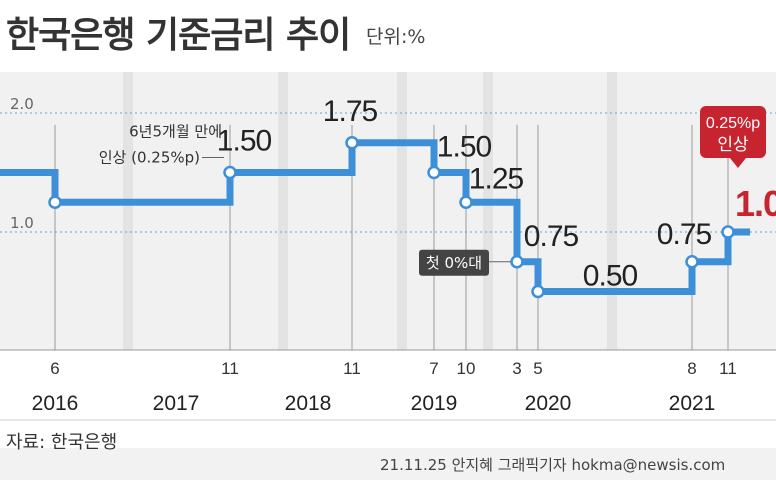 This screenshot has width=776, height=480. What do you see at coordinates (178, 35) in the screenshot?
I see `page-title: 한국은행 기준금리 추이` at bounding box center [178, 35].